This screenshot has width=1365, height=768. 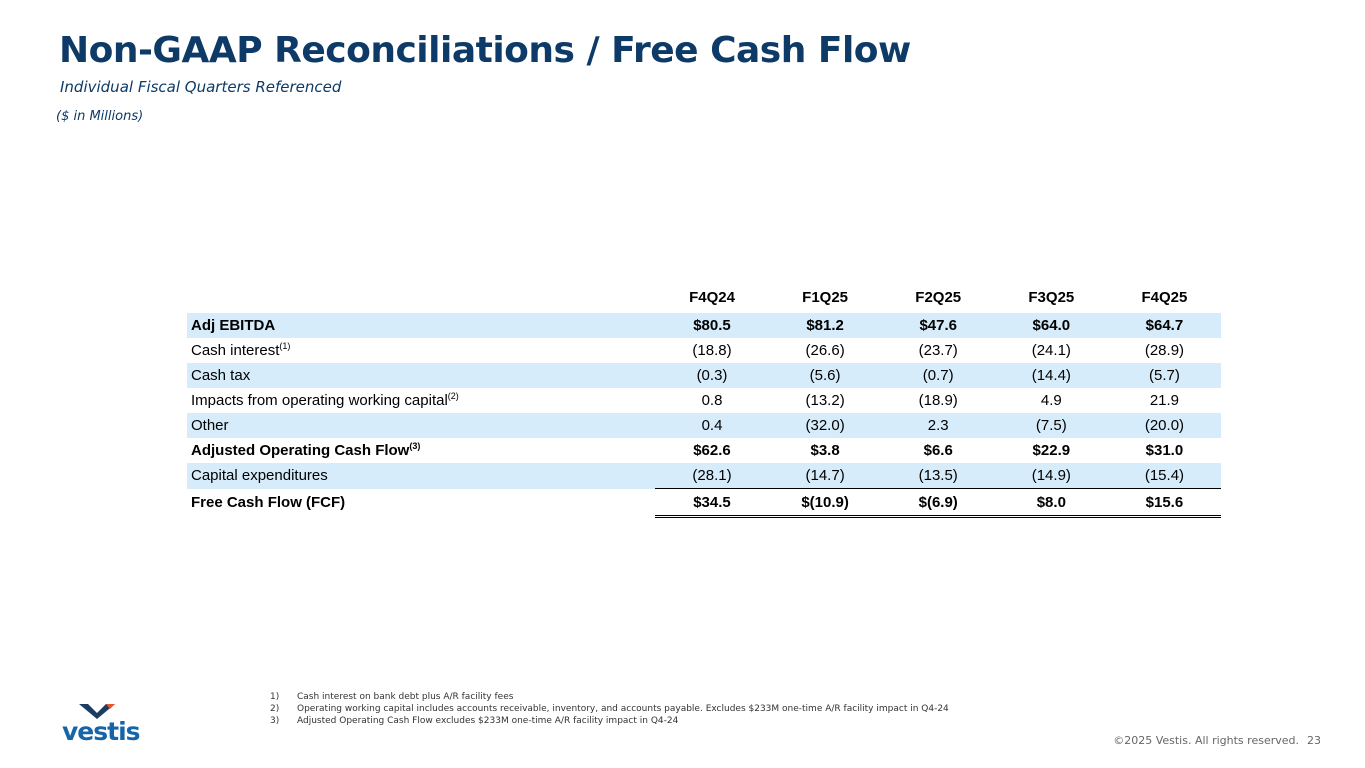 I want to click on row-label-text: Cash tax, so click(x=221, y=375).